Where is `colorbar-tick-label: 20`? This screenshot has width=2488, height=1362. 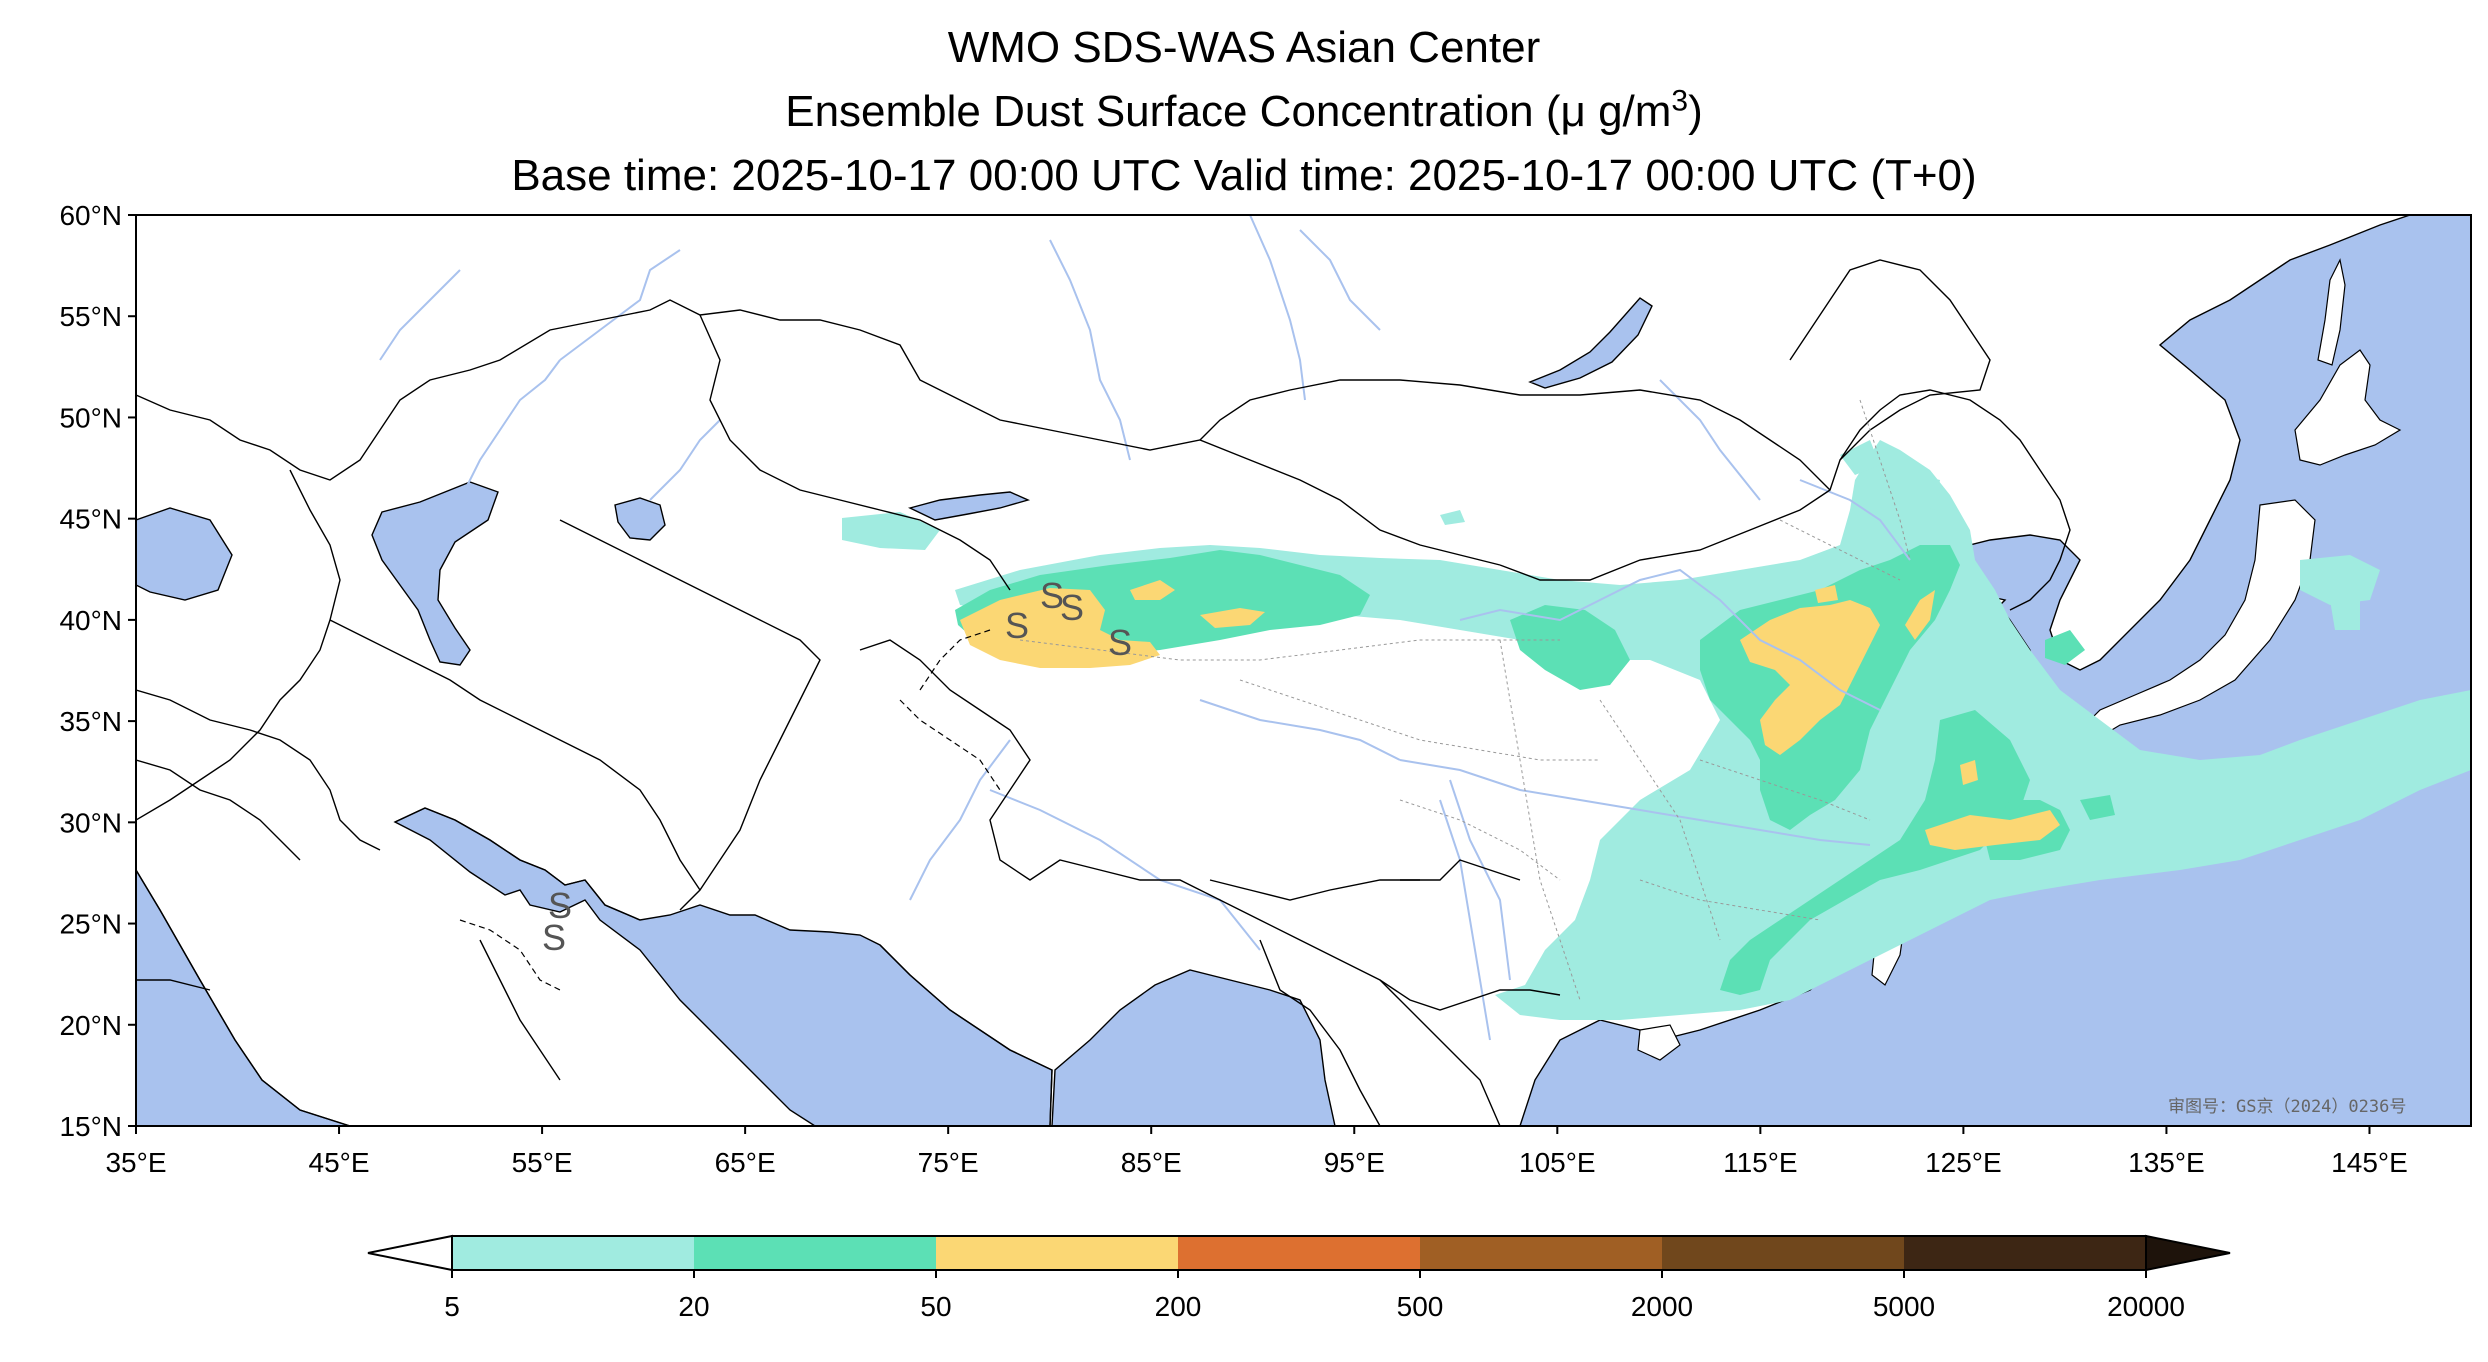
colorbar-tick-label: 20 is located at coordinates (693, 1306).